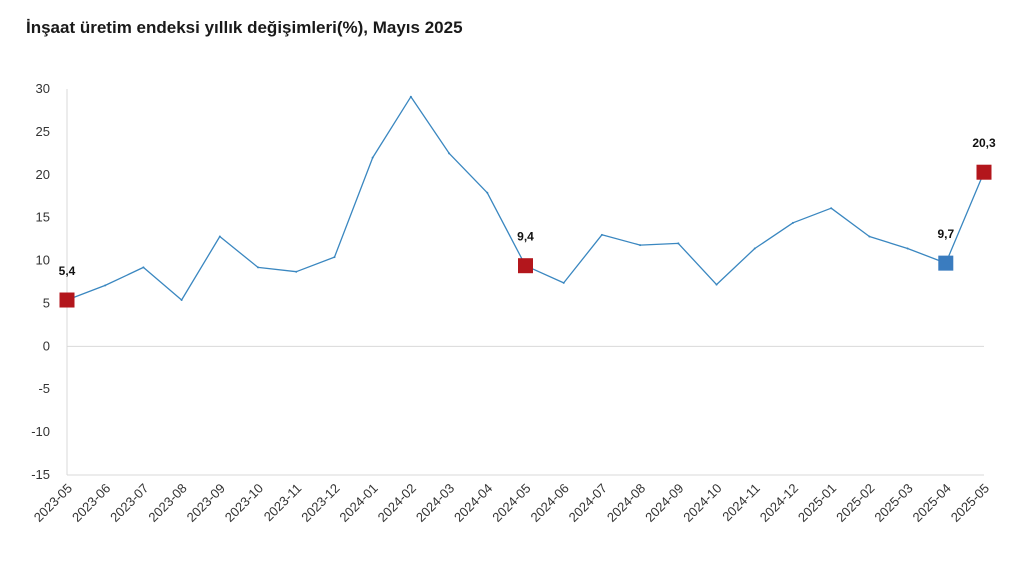 This screenshot has height=582, width=1033. What do you see at coordinates (779, 503) in the screenshot?
I see `x-tick-label: 2024-12` at bounding box center [779, 503].